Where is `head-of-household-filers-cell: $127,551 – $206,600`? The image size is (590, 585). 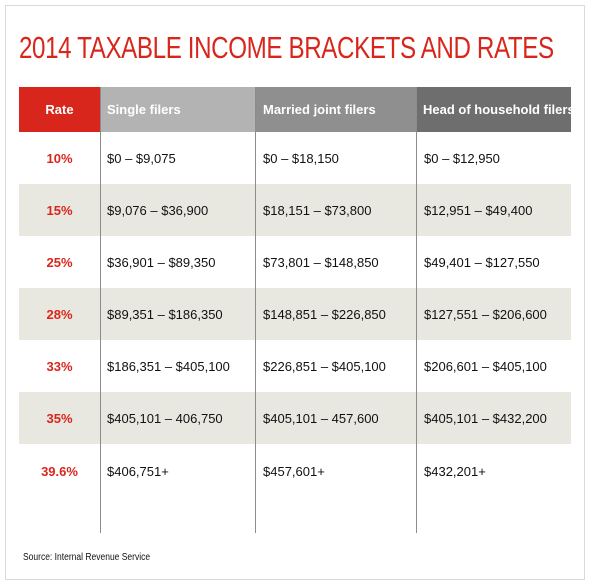
head-of-household-filers-cell: $127,551 – $206,600 is located at coordinates (485, 314).